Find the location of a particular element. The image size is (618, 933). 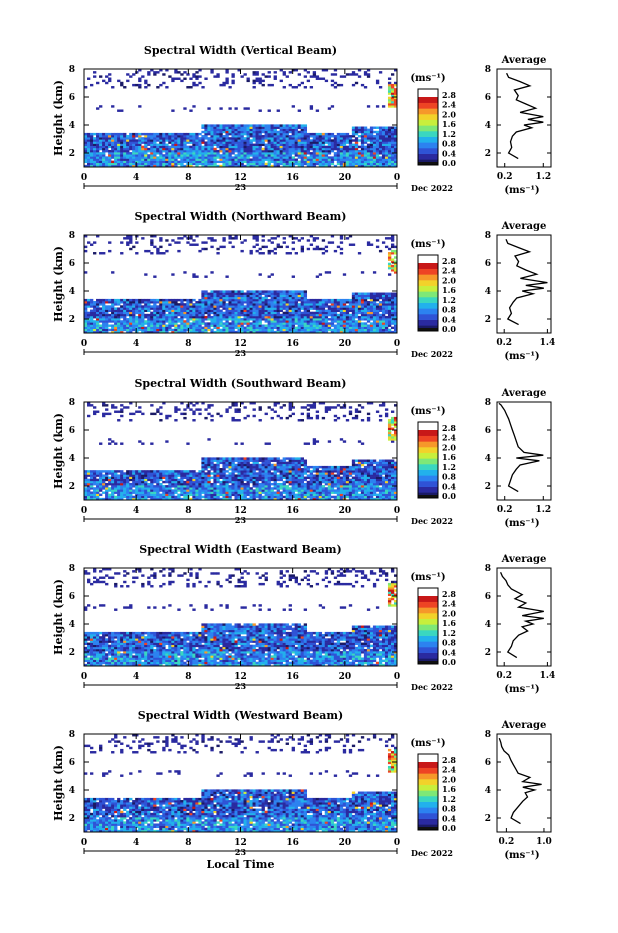

avg-x-tick-label: 1.4 is located at coordinates (548, 343).